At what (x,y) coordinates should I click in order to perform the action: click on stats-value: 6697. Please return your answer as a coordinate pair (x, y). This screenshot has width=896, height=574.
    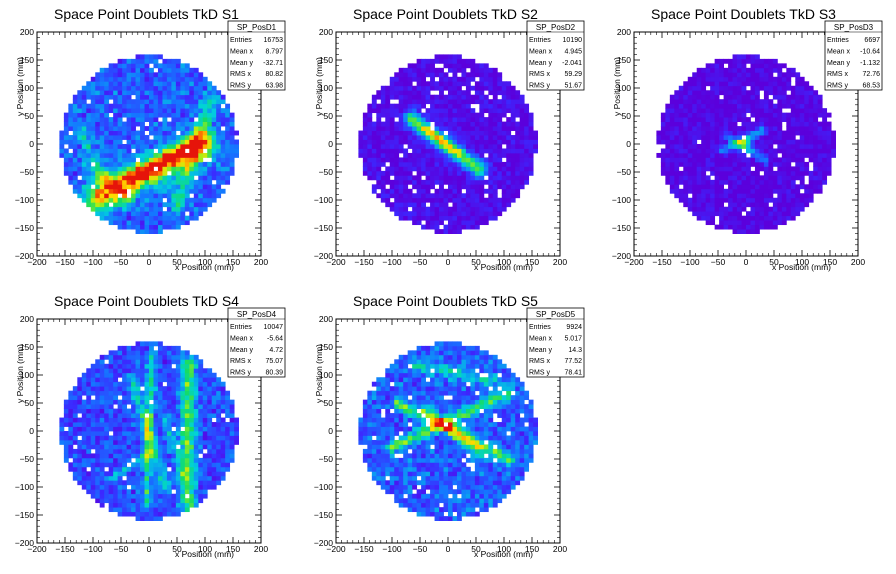
    Looking at the image, I should click on (872, 40).